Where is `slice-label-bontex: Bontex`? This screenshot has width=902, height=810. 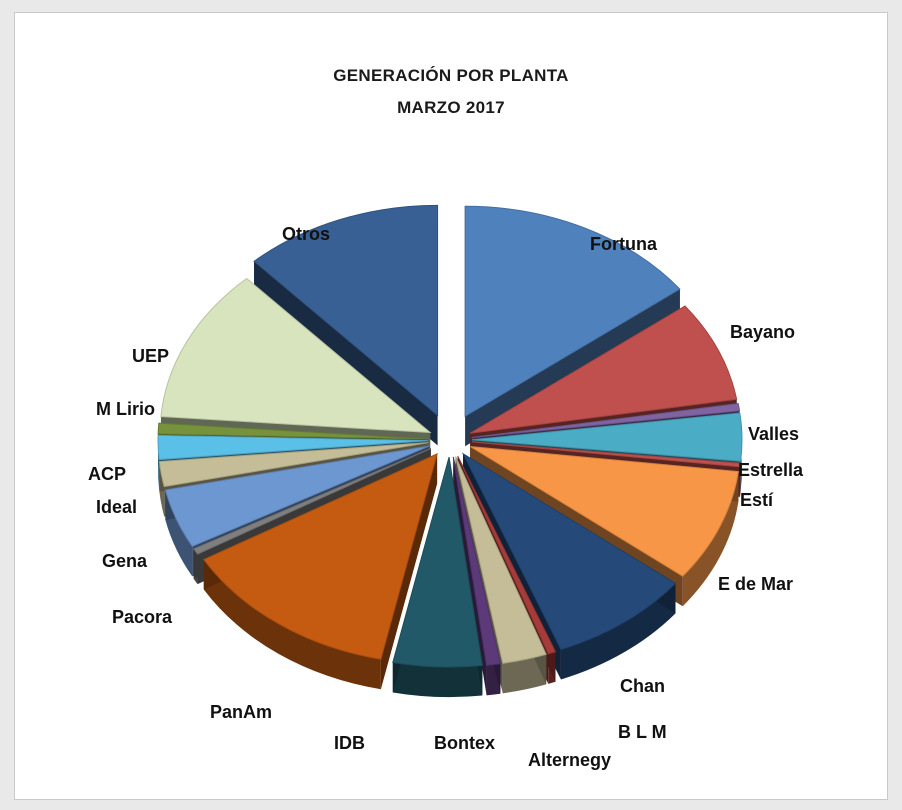
slice-label-bontex: Bontex is located at coordinates (464, 743).